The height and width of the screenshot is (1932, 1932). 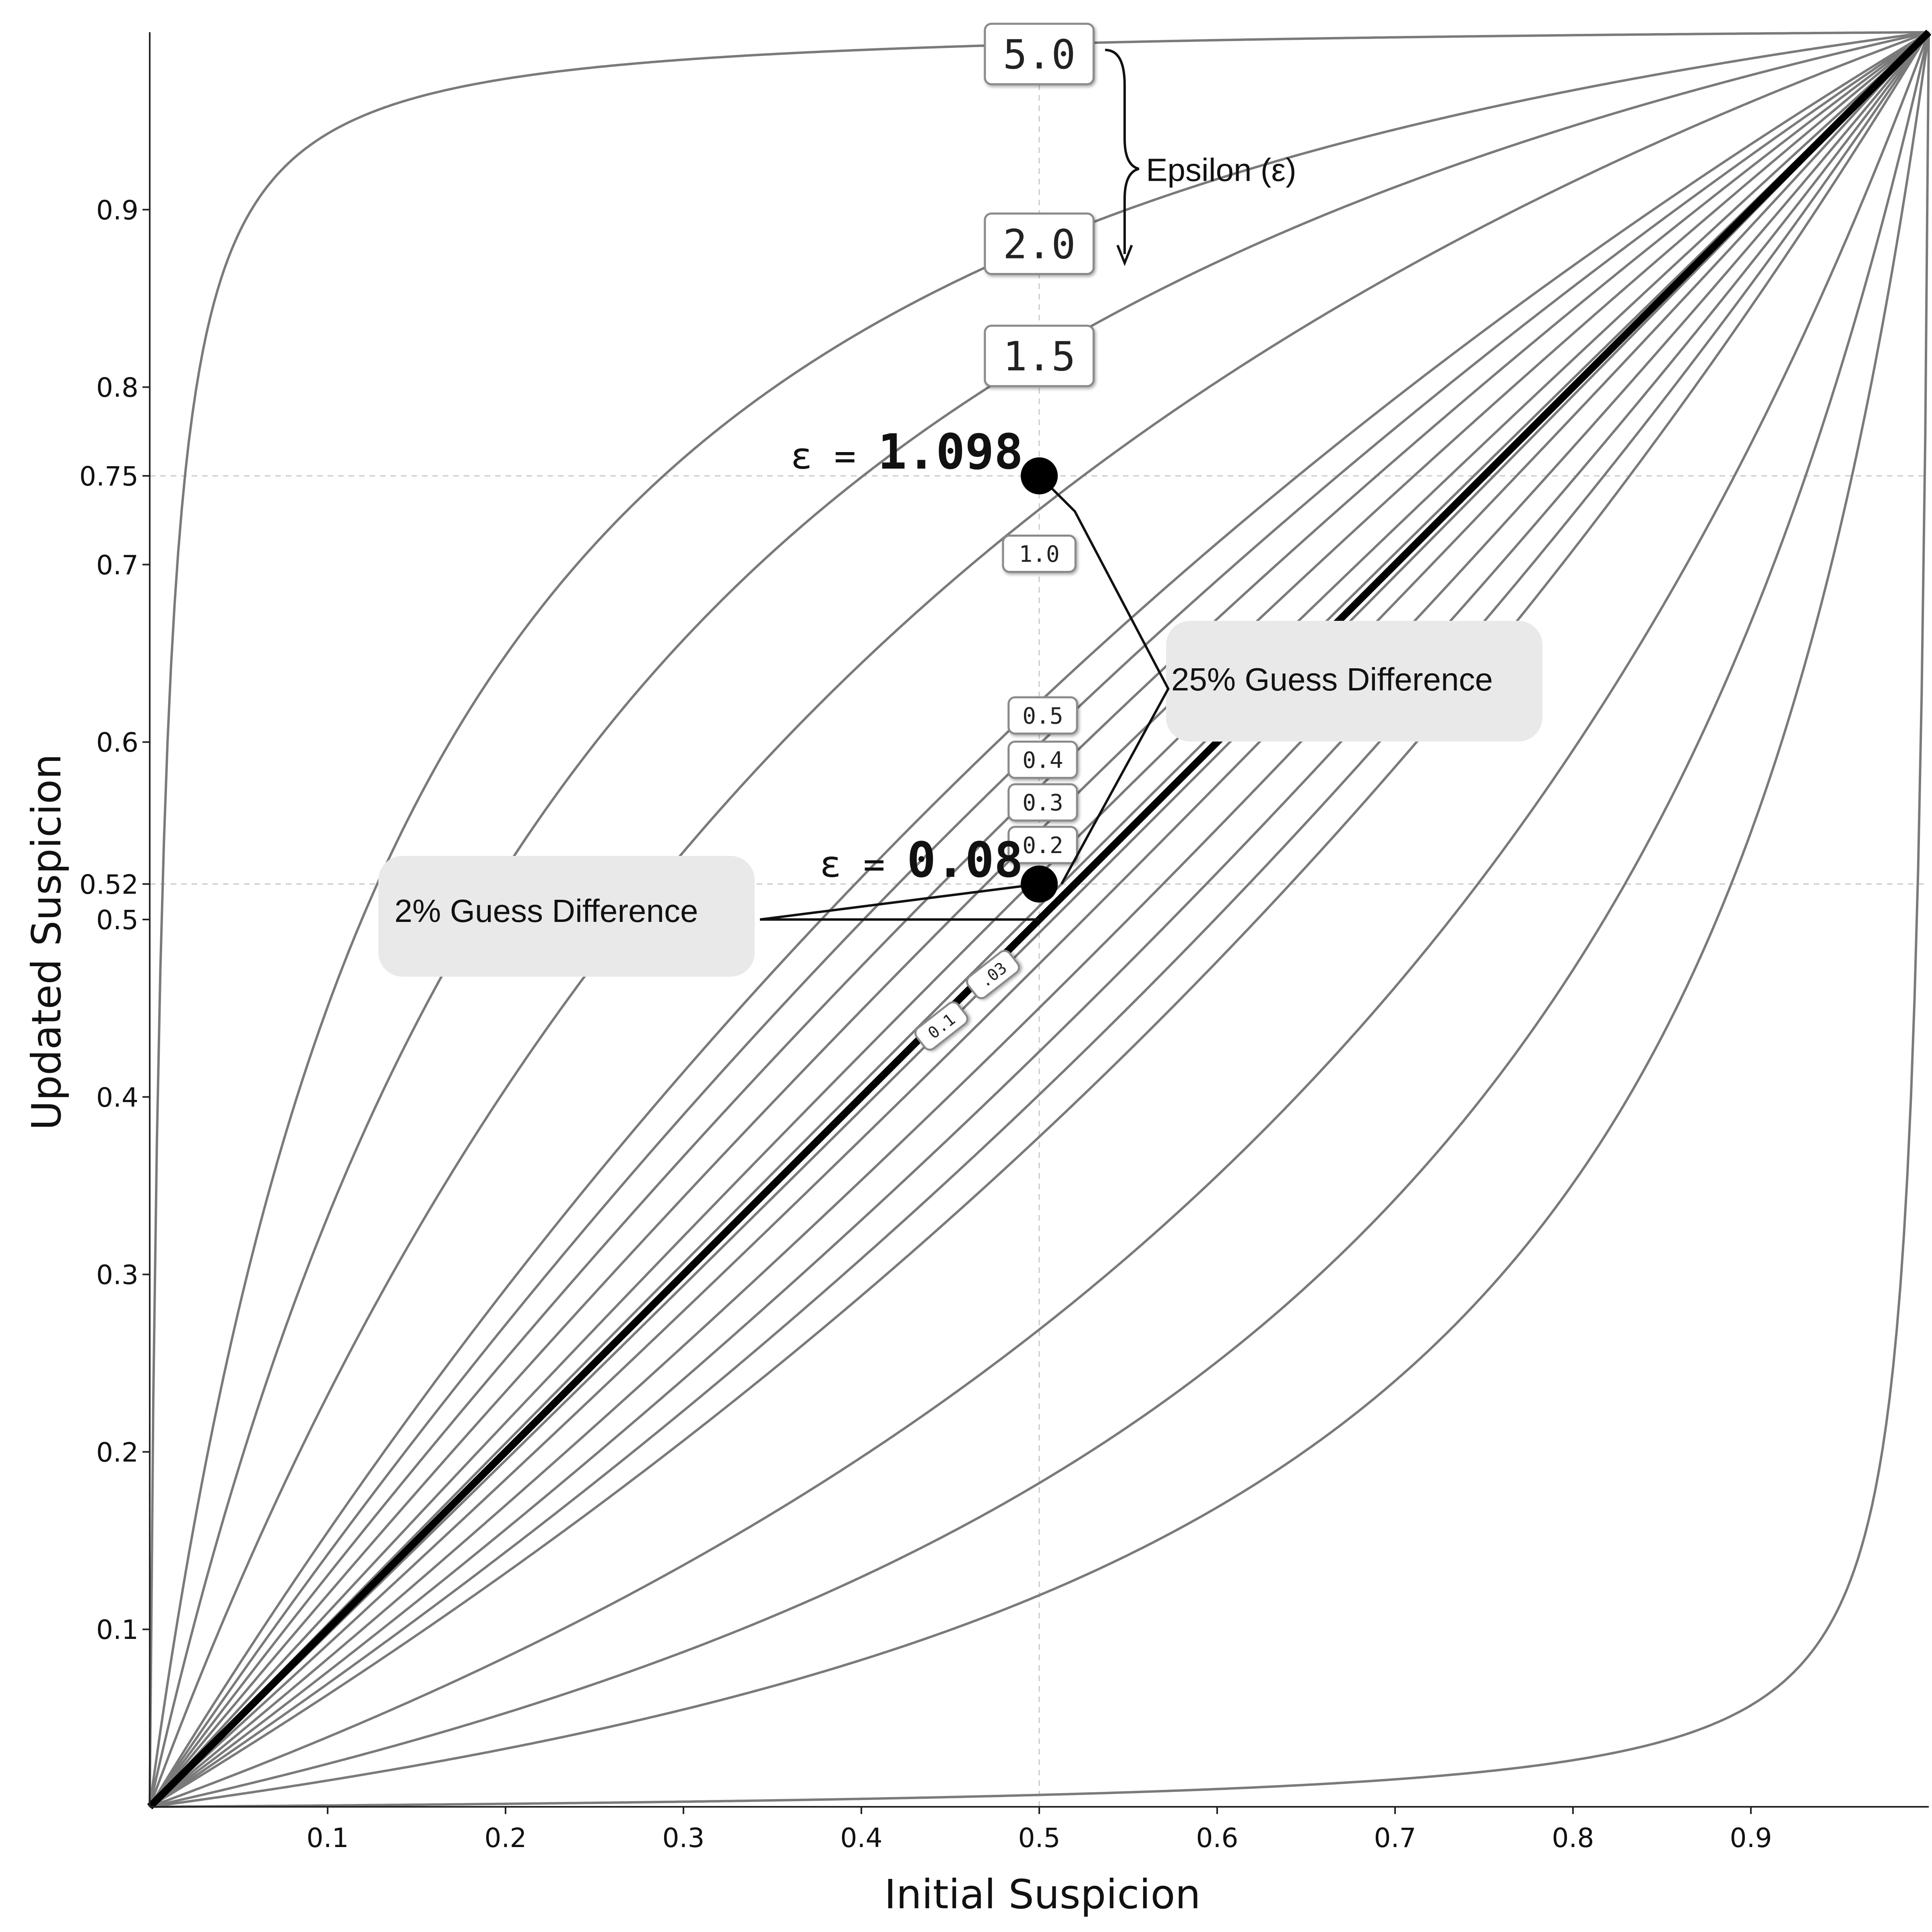 I want to click on epsilon-value: 0.08, so click(x=965, y=861).